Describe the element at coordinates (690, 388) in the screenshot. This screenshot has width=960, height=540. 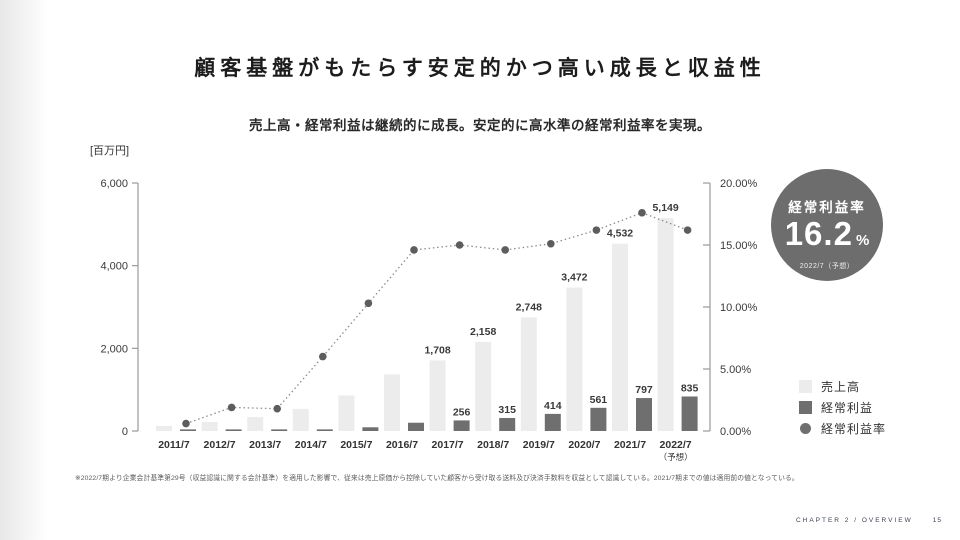
I see `profit-value-label: 835` at that location.